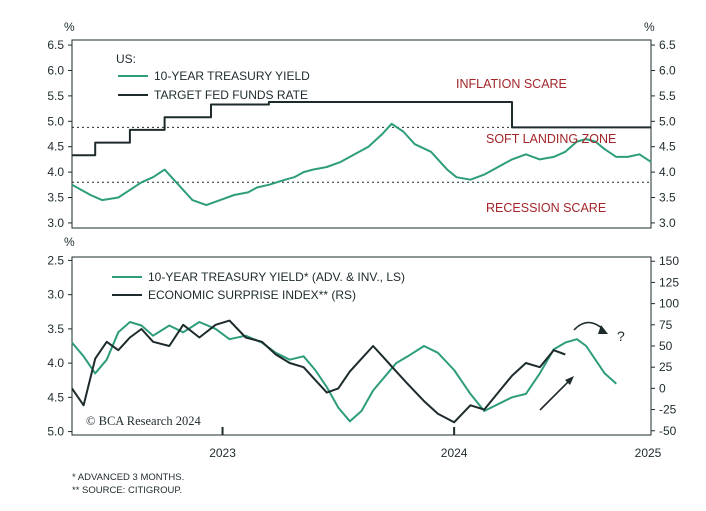  What do you see at coordinates (231, 95) in the screenshot?
I see `legend-label-fedfunds: TARGET FED FUNDS RATE` at bounding box center [231, 95].